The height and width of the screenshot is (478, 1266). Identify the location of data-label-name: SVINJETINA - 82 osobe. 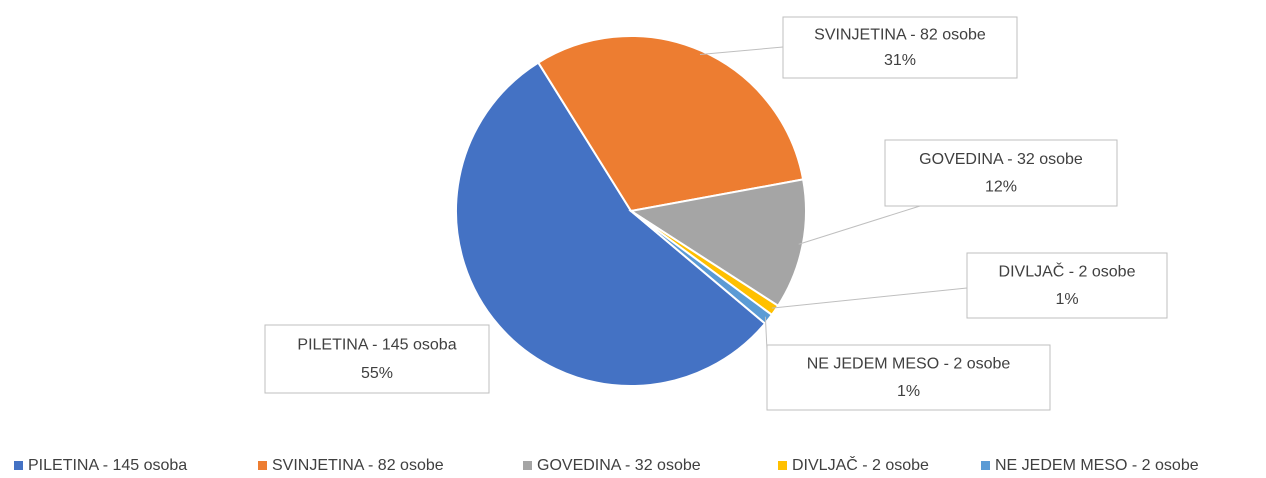
(900, 35).